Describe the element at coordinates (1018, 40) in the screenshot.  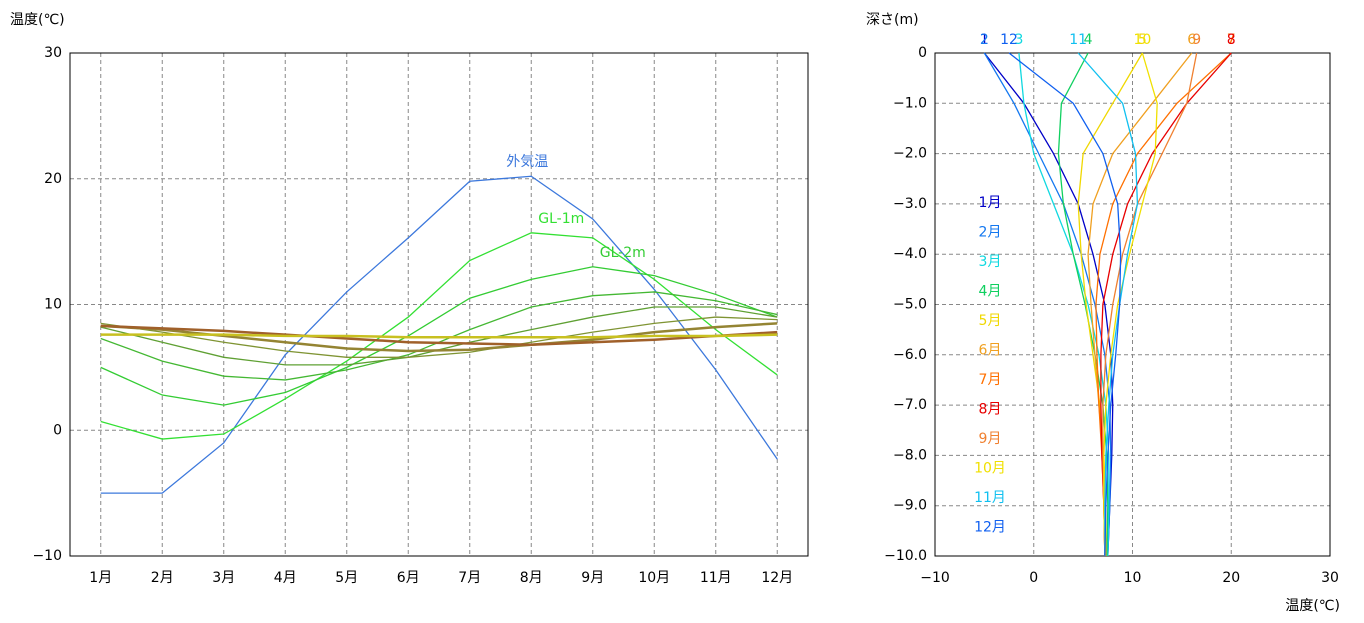
I see `top-label: 3` at that location.